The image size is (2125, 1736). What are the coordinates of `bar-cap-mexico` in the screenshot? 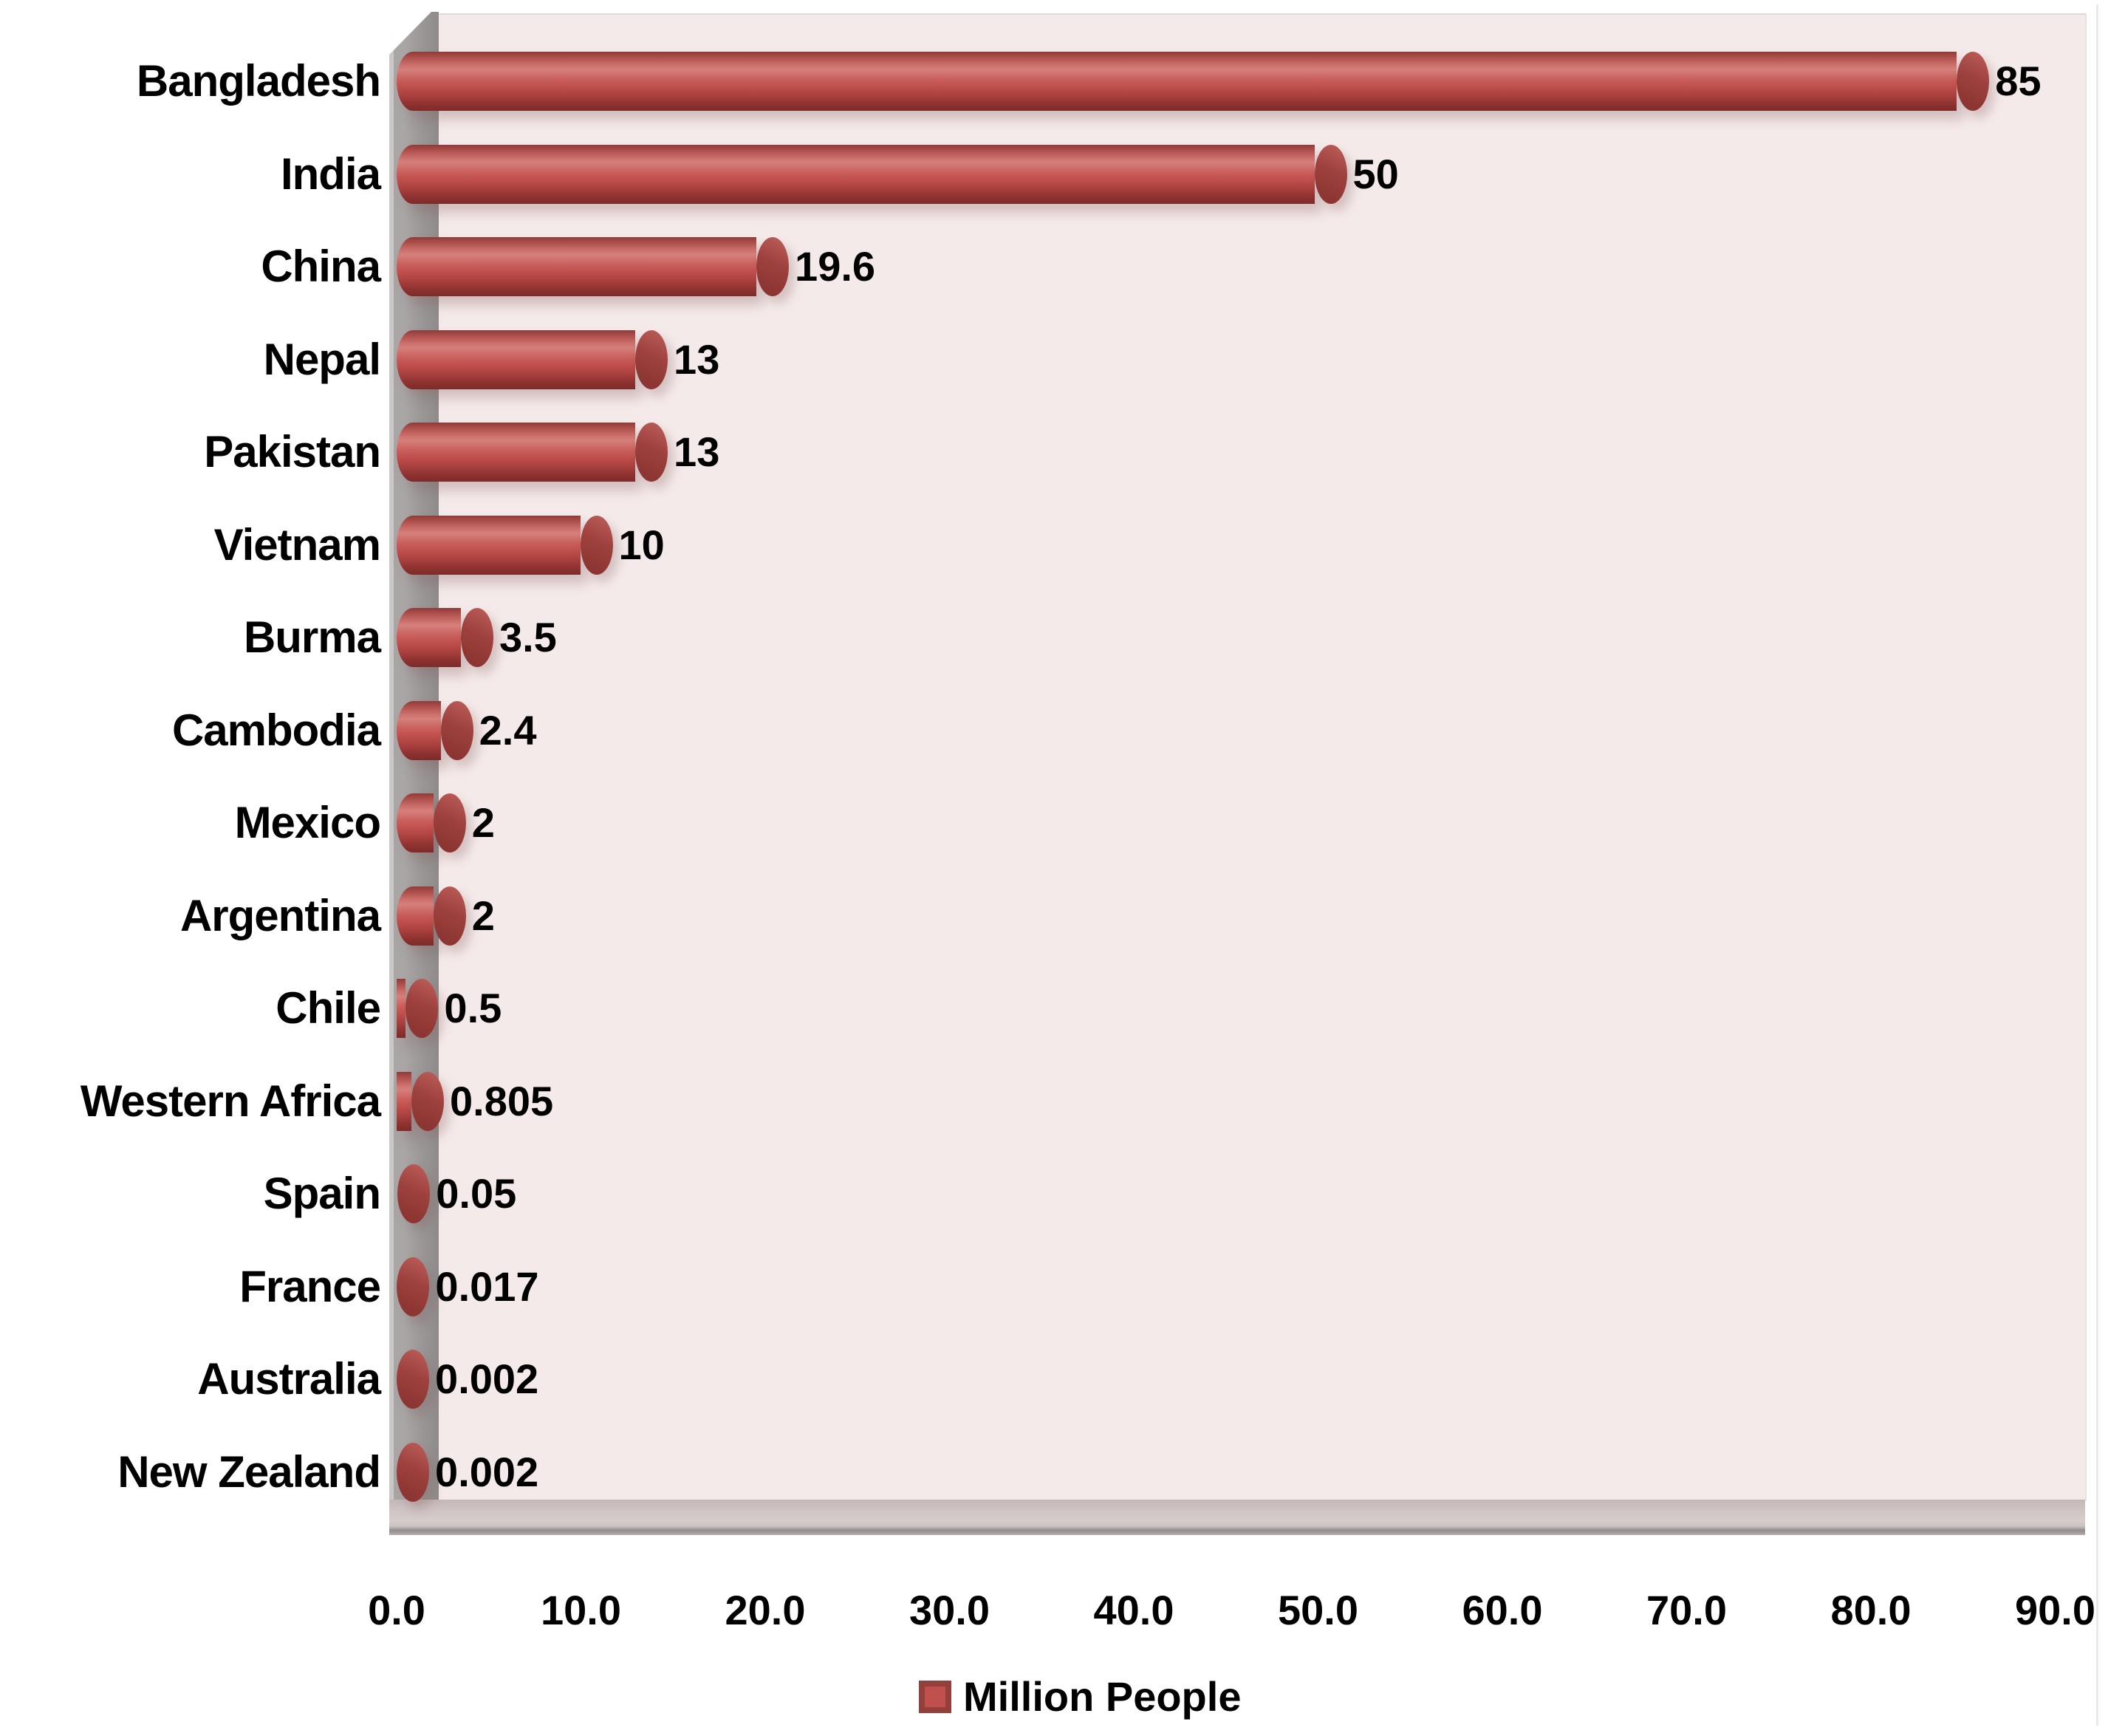 It's located at (449, 822).